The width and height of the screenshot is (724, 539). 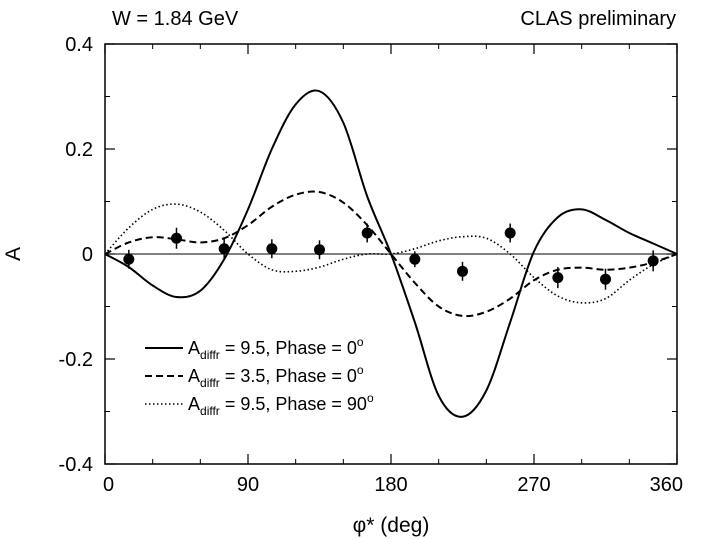 What do you see at coordinates (108, 485) in the screenshot?
I see `x-tick-label: 0` at bounding box center [108, 485].